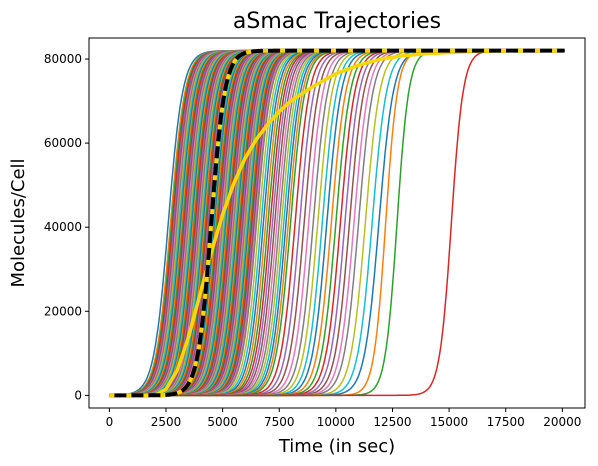  What do you see at coordinates (449, 422) in the screenshot?
I see `x-tick-label: 15000` at bounding box center [449, 422].